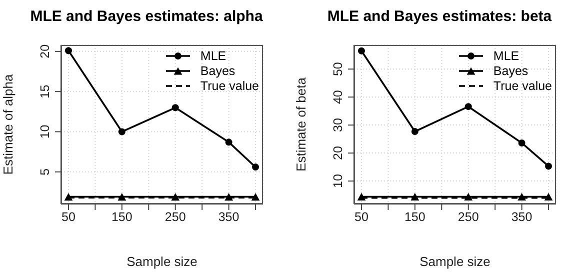 This screenshot has width=586, height=276. Describe the element at coordinates (45, 91) in the screenshot. I see `y-tick-label: 15` at that location.